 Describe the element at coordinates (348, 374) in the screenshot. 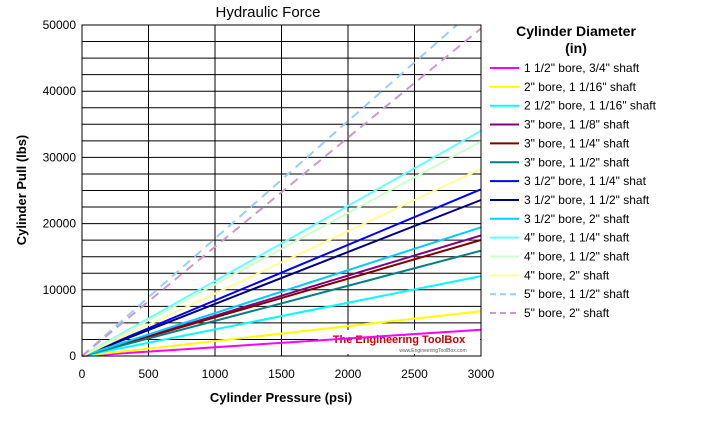

I see `x-tick-label-4: 2000` at that location.